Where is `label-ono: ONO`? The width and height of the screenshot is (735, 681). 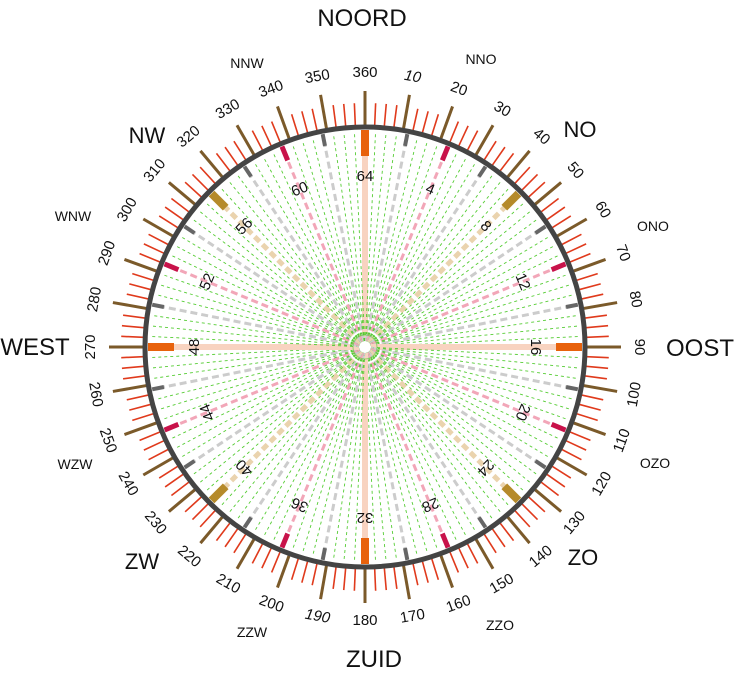 label-ono: ONO is located at coordinates (653, 226).